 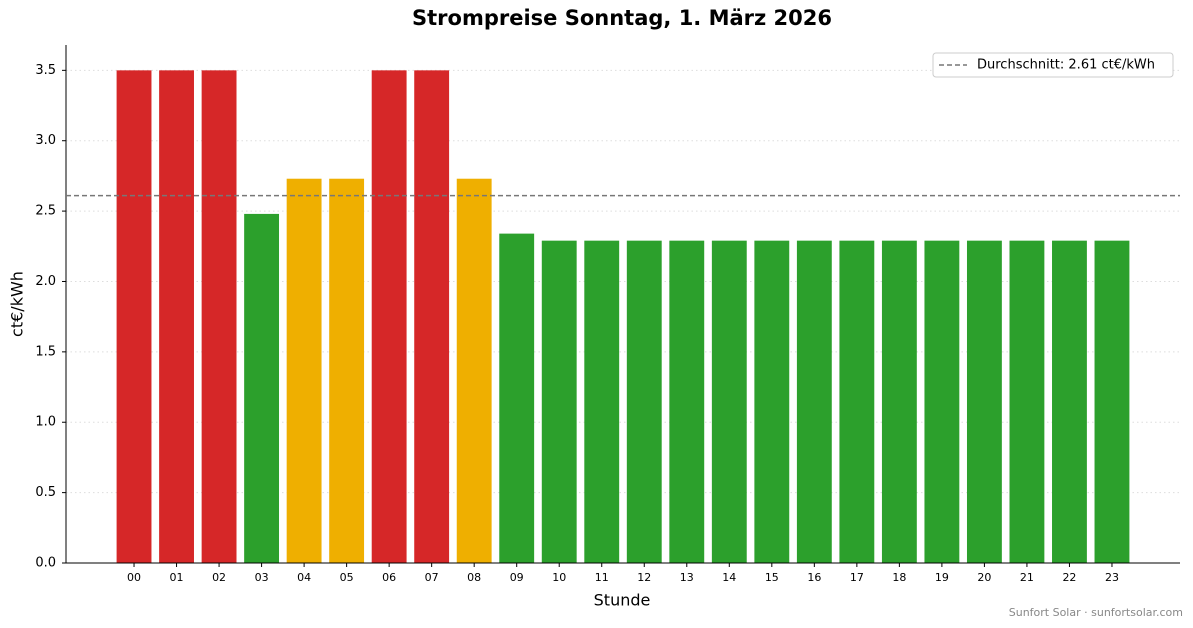 What do you see at coordinates (1069, 577) in the screenshot?
I see `x-tick-label: 22` at bounding box center [1069, 577].